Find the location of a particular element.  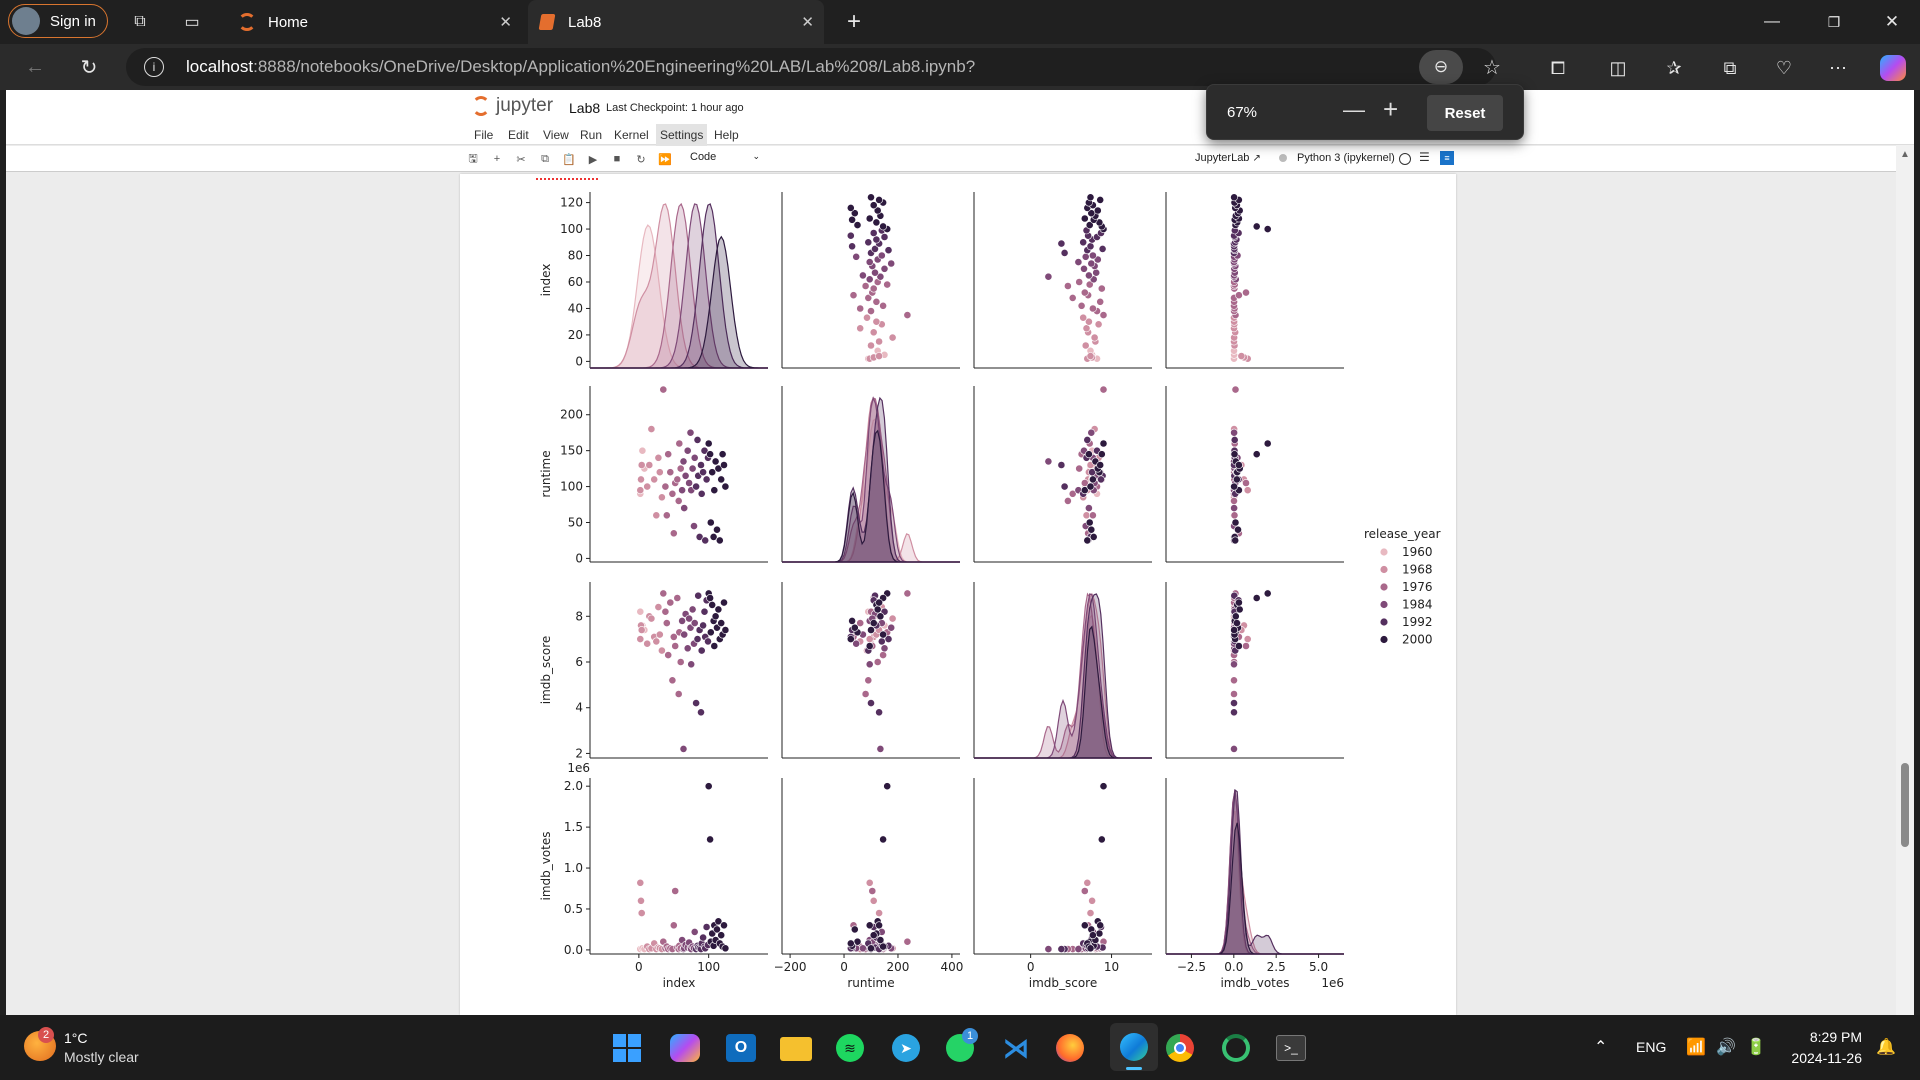

language-indicator: ENG is located at coordinates (1651, 1047).